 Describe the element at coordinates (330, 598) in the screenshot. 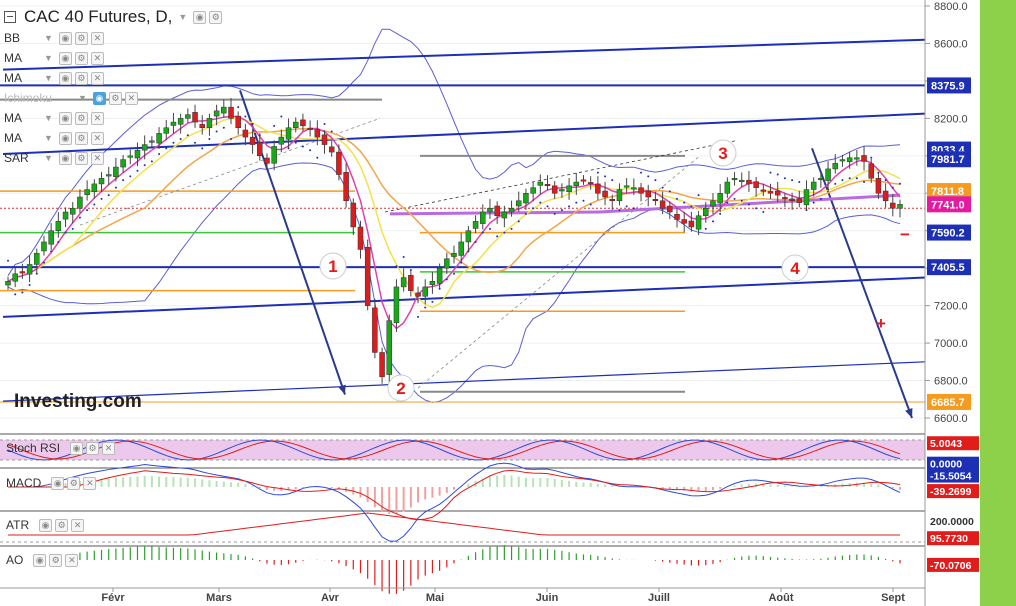

I see `time-tick-label: Avr` at that location.